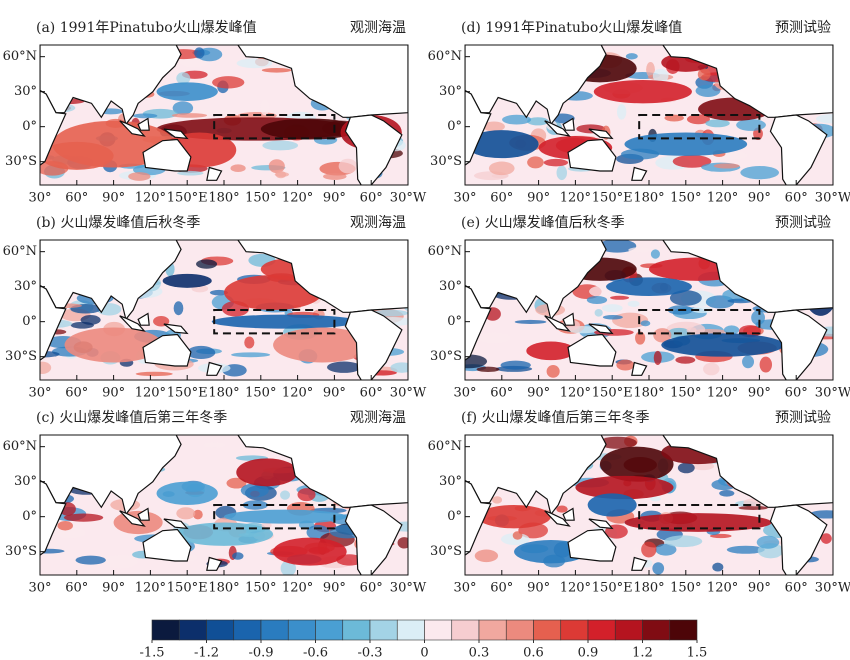  What do you see at coordinates (446, 356) in the screenshot?
I see `lat-label: 30°S` at bounding box center [446, 356].